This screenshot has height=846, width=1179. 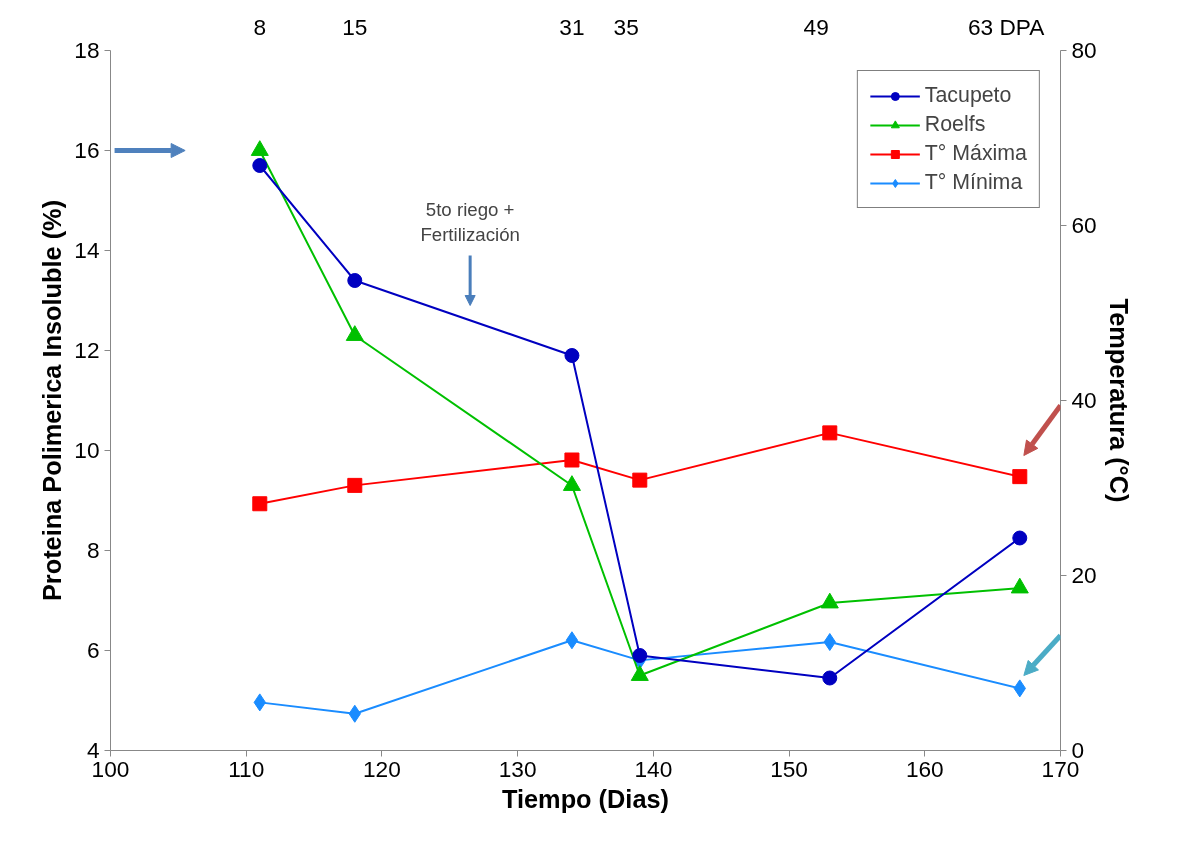 What do you see at coordinates (653, 768) in the screenshot?
I see `x-tick-label: 140` at bounding box center [653, 768].